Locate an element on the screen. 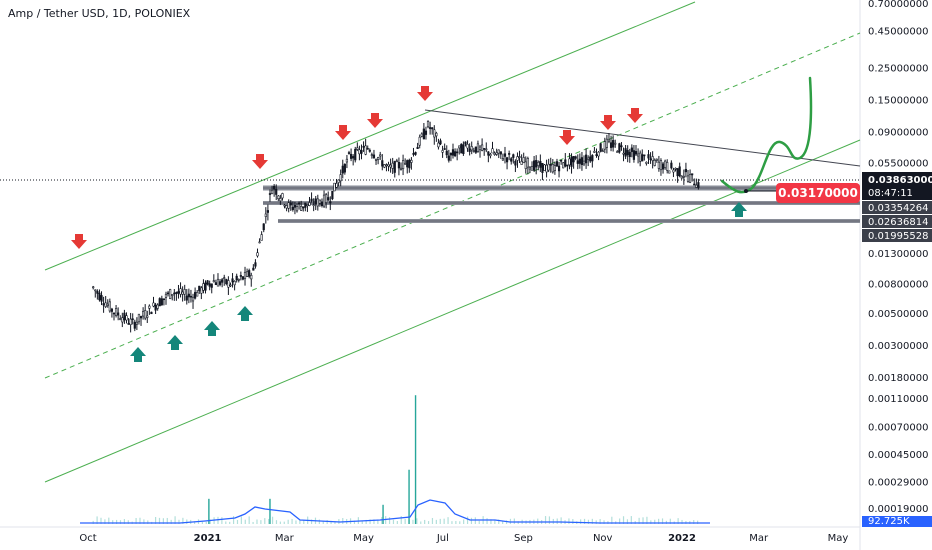  down-arrow-icon is located at coordinates (79, 241).